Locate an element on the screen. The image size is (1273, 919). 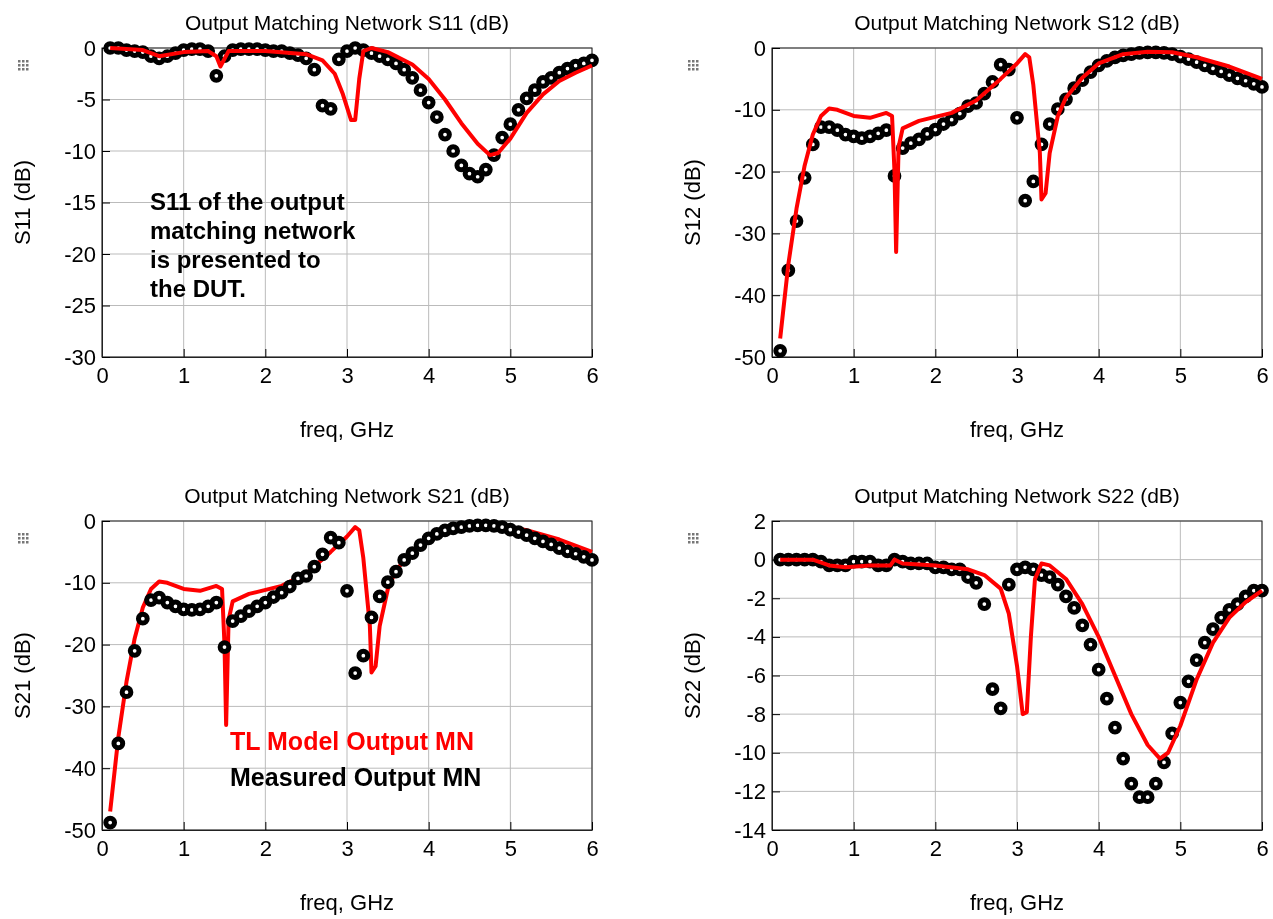
y-tick-label: -12 is located at coordinates (750, 791).